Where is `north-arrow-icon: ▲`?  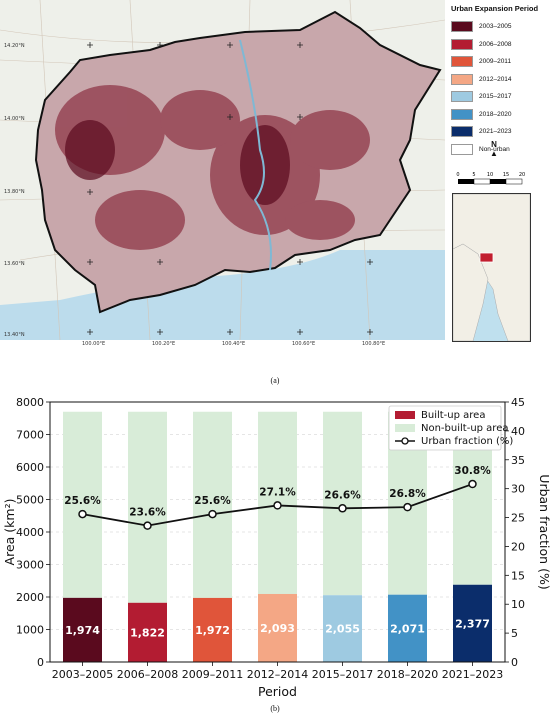 north-arrow-icon: ▲ is located at coordinates (494, 153).